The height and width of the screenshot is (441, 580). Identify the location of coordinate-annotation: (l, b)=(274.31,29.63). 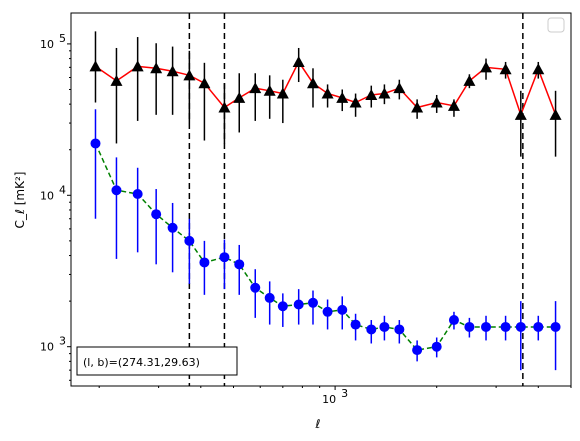
(157, 361).